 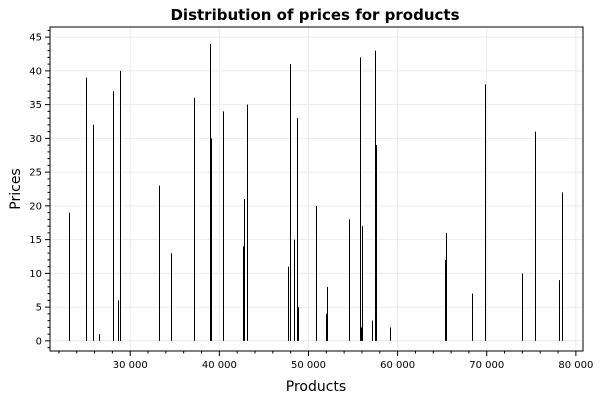 I want to click on y-tick-label: 30, so click(x=35, y=139).